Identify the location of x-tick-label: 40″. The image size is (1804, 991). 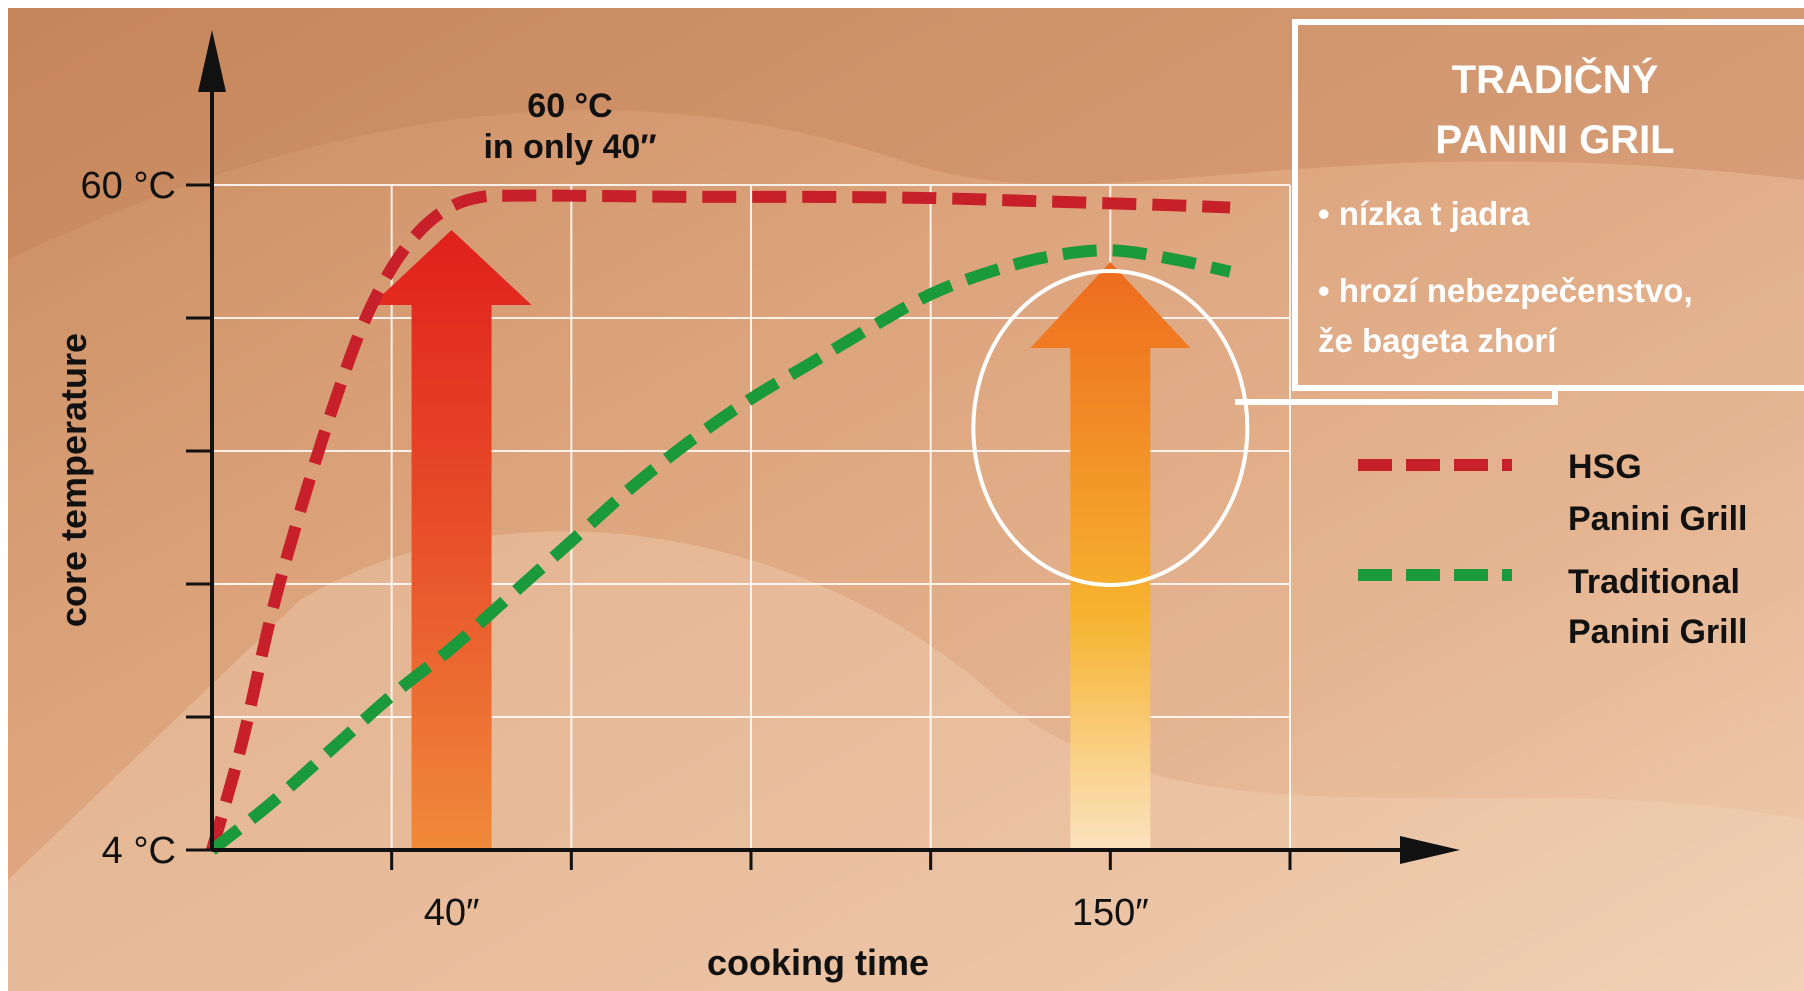
(452, 913).